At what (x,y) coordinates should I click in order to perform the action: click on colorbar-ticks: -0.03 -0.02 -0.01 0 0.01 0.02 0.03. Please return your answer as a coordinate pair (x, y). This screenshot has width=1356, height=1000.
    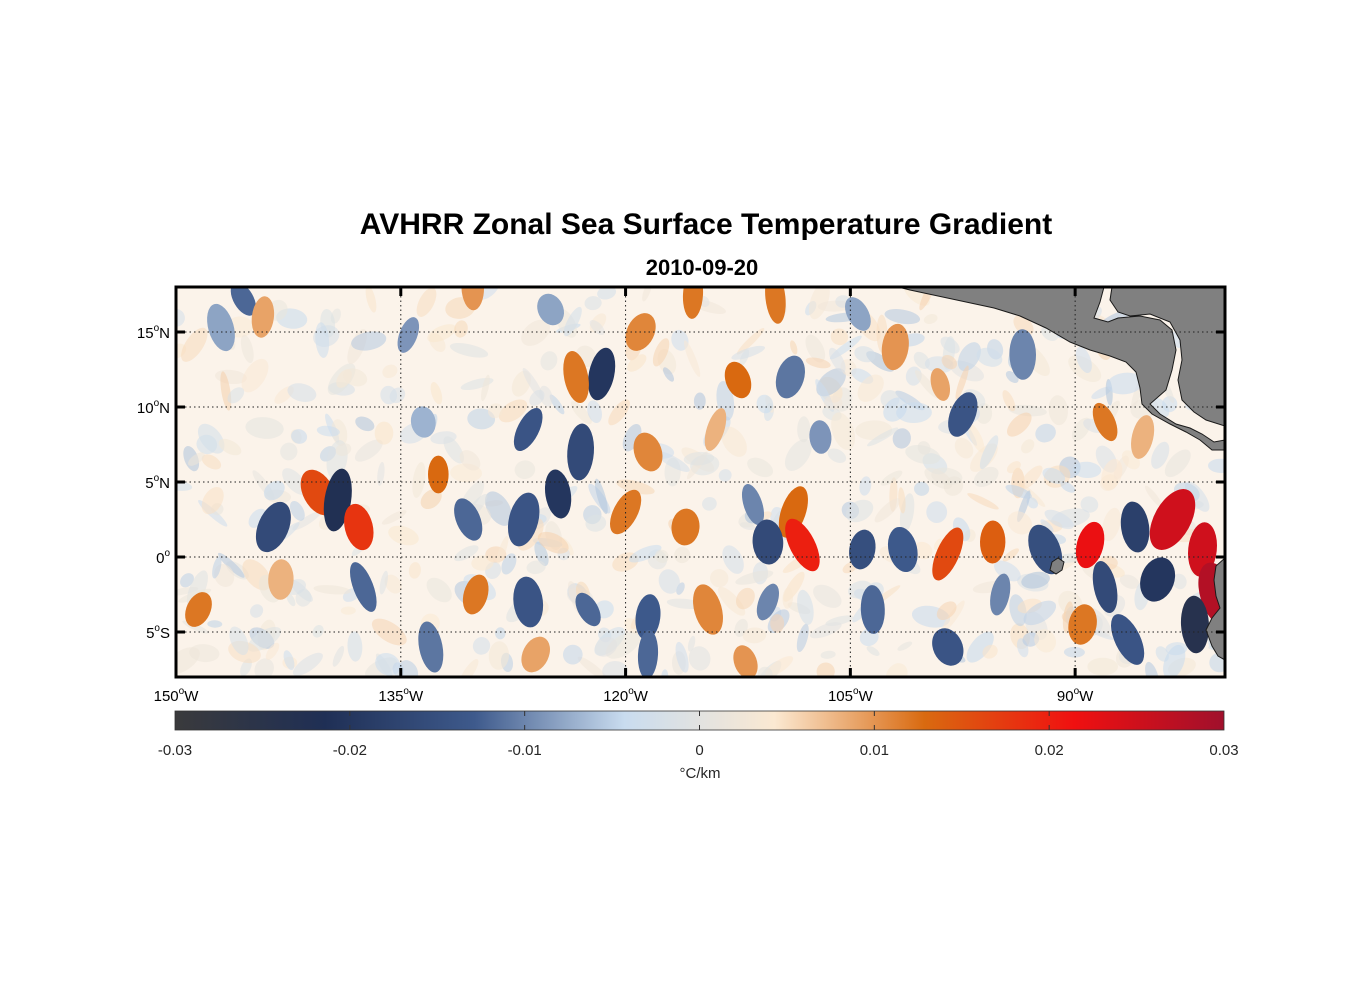
    Looking at the image, I should click on (698, 735).